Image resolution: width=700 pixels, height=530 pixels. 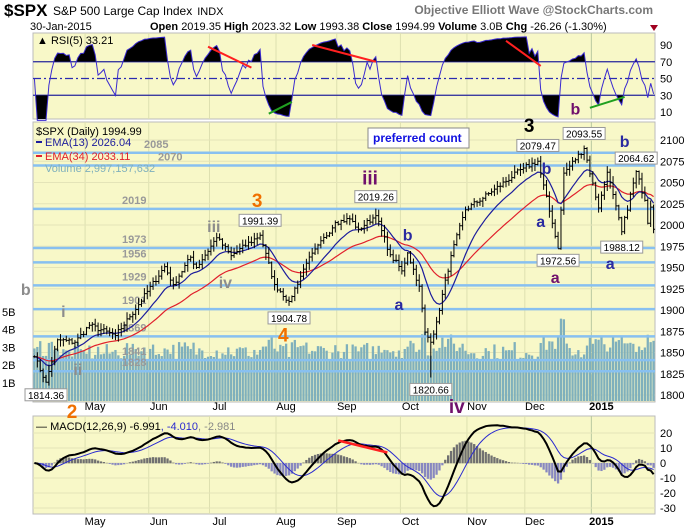 I want to click on security-name: S&P 500 Large Cap Index, so click(x=122, y=11).